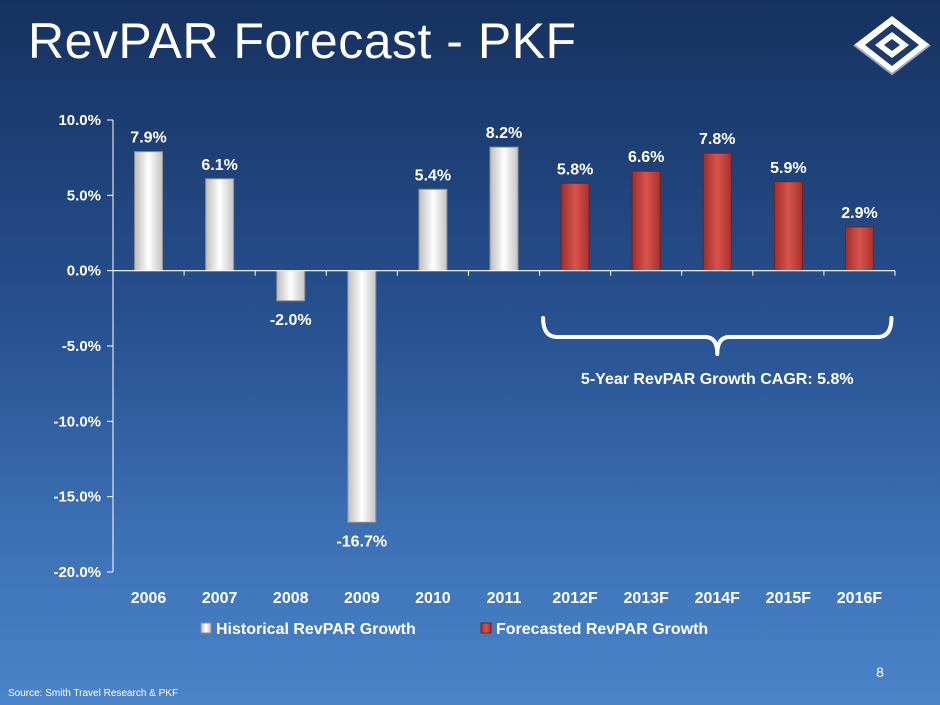 The image size is (940, 705). Describe the element at coordinates (291, 320) in the screenshot. I see `data-label-2008: -2.0%` at that location.